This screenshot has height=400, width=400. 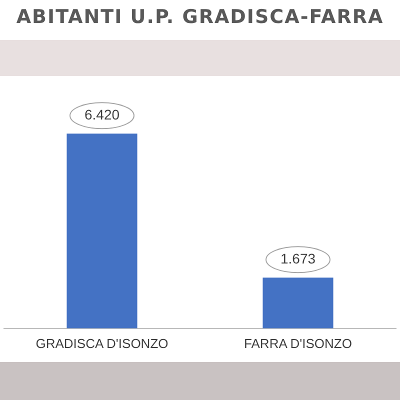 What do you see at coordinates (200, 17) in the screenshot?
I see `chart-title: ABITANTI U.P. GRADISCA-FARRA` at bounding box center [200, 17].